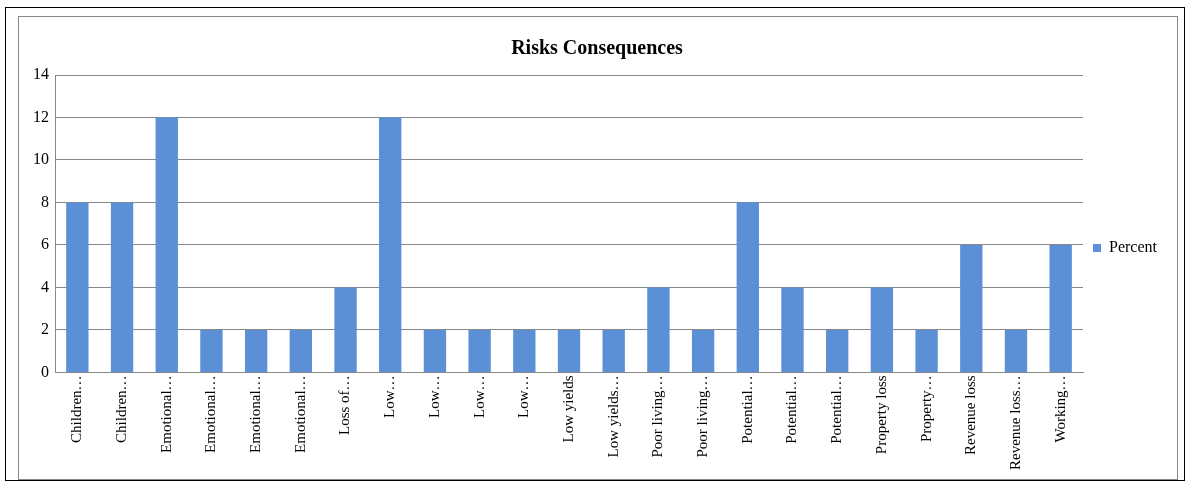  Describe the element at coordinates (597, 48) in the screenshot. I see `chart-title: Risks Consequences` at that location.